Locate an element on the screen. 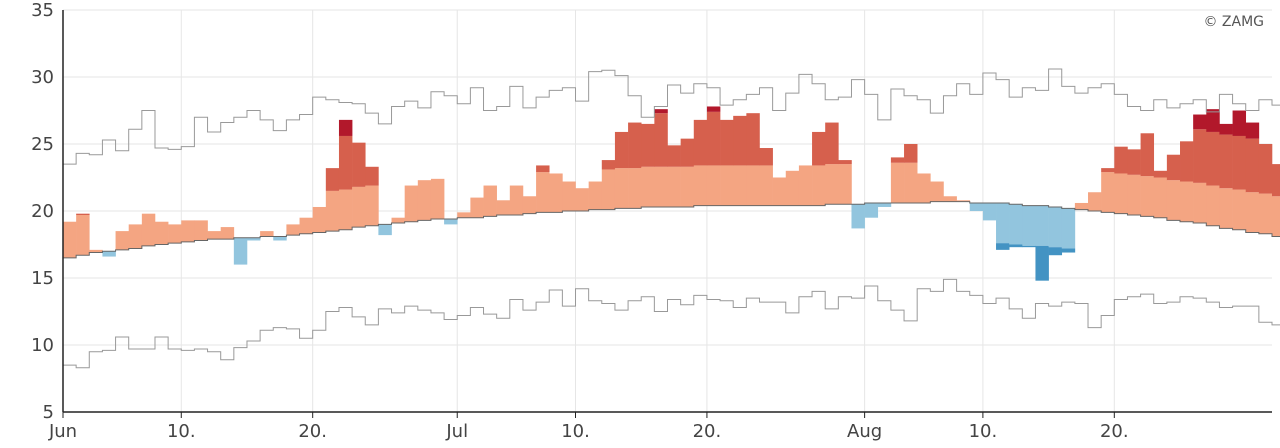  y-tick-labels: 5 10 15 20 25 30 35 is located at coordinates (42, 211).